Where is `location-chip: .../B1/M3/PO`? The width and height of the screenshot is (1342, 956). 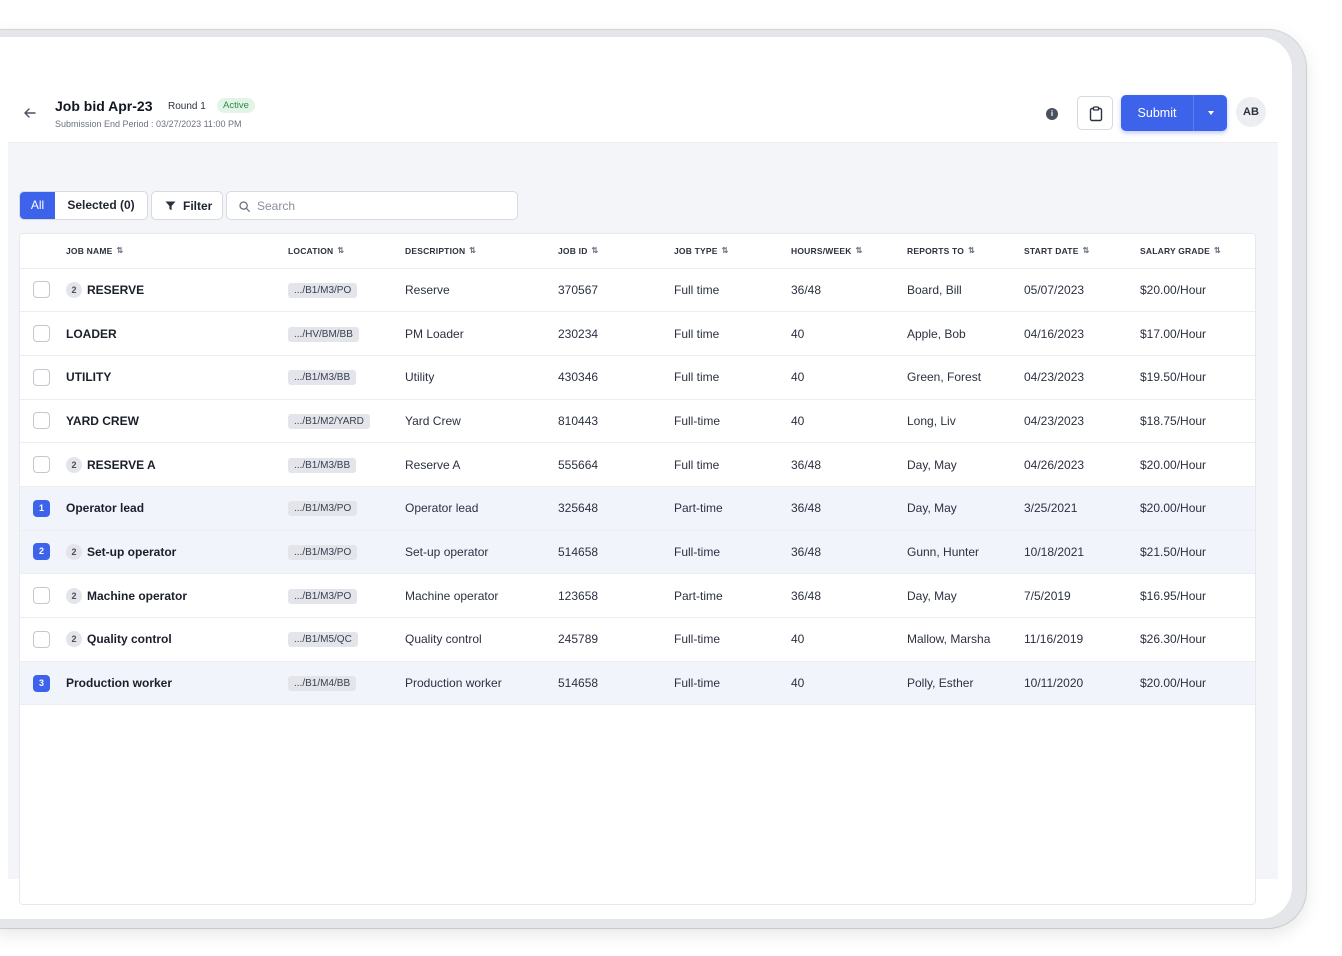 location-chip: .../B1/M3/PO is located at coordinates (323, 552).